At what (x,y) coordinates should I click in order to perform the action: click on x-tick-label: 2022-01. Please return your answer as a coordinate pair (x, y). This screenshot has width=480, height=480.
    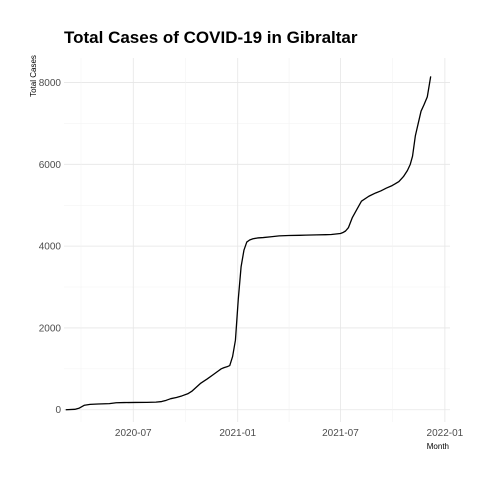
    Looking at the image, I should click on (445, 433).